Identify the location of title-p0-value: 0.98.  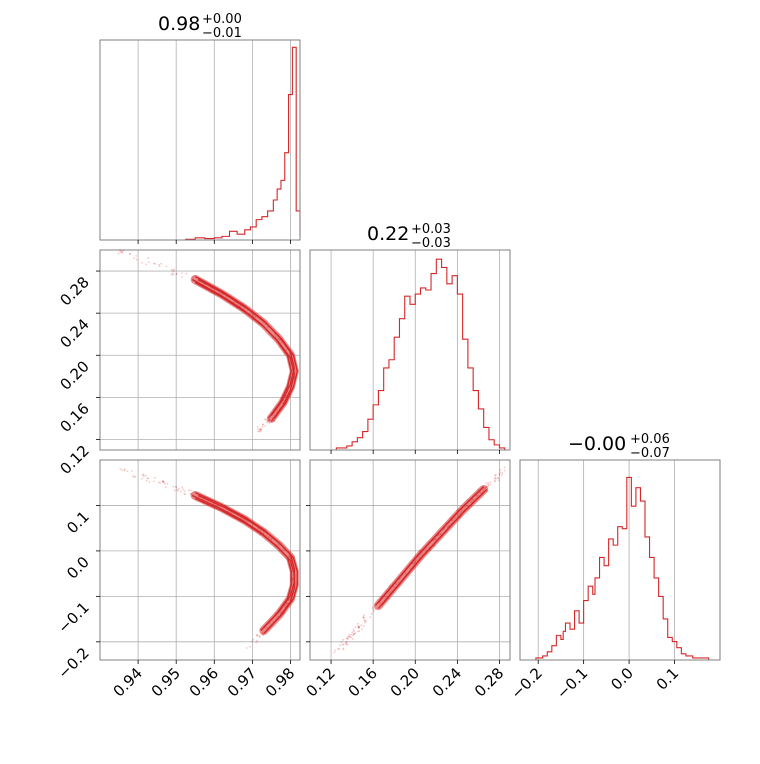
(179, 24).